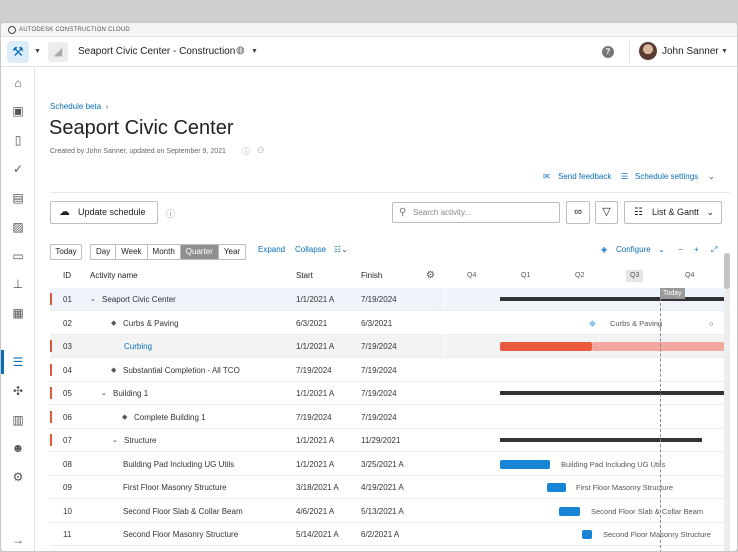 Image resolution: width=738 pixels, height=552 pixels. Describe the element at coordinates (66, 252) in the screenshot. I see `today-button: Today` at that location.